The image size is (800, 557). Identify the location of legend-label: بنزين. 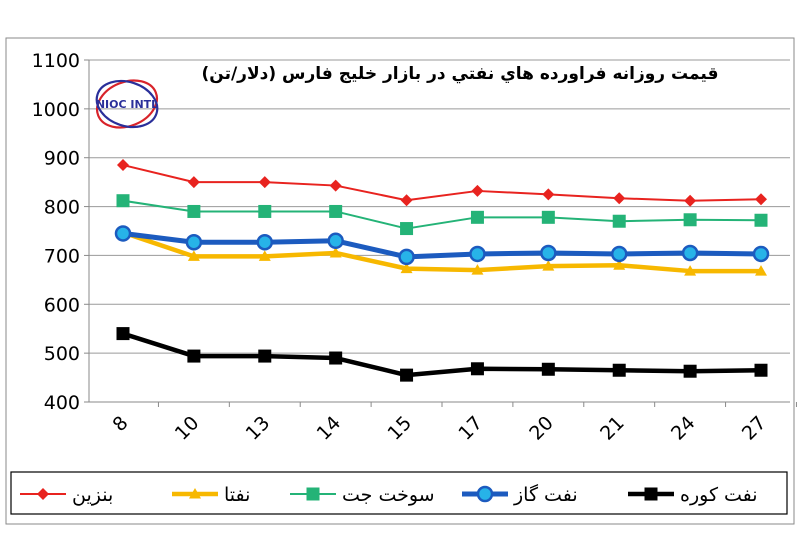
(92, 495).